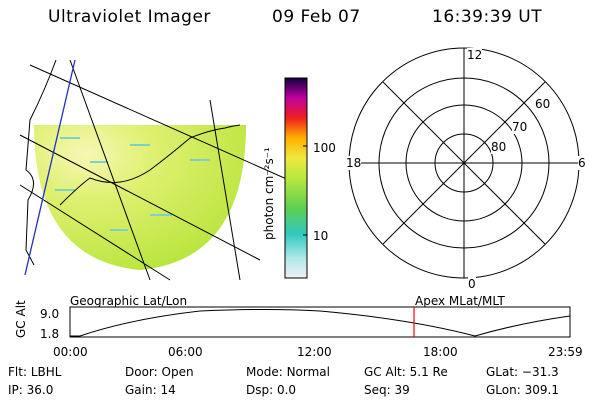 This screenshot has height=400, width=600. I want to click on image-streaks, so click(132, 184).